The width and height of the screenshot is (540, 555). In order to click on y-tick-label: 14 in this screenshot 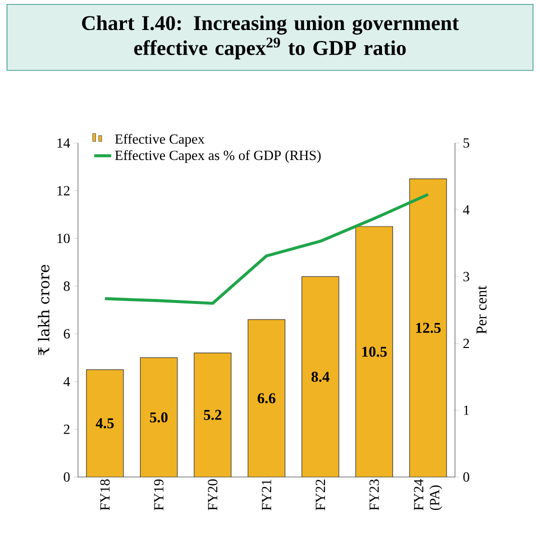, I will do `click(64, 143)`.